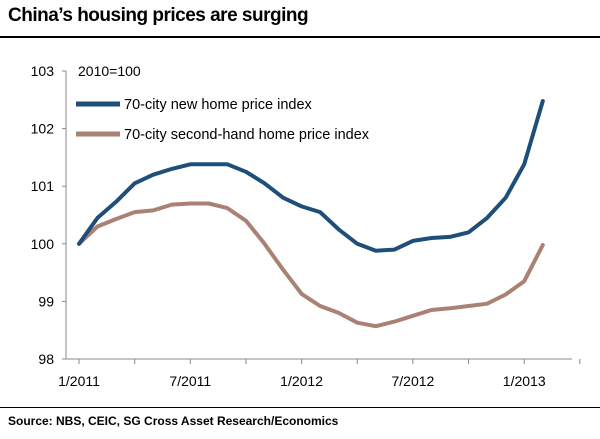  I want to click on y-tick-label: 100, so click(43, 244).